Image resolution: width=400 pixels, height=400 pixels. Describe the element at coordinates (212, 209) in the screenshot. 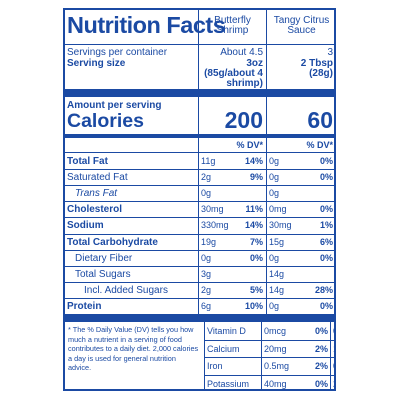

I see `nutrient-a-amt: 30mg` at that location.